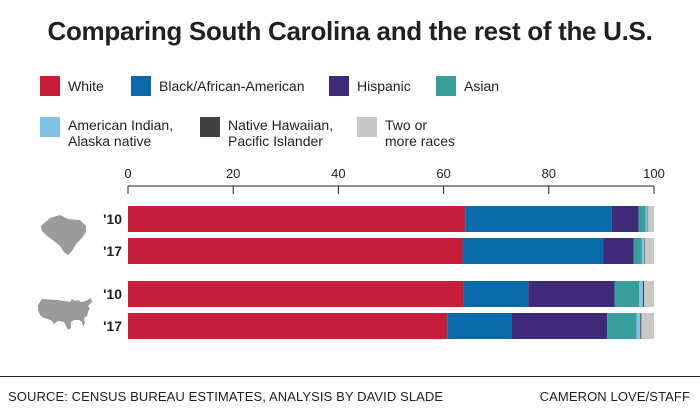 The height and width of the screenshot is (420, 700). I want to click on legend-item-american-indian: American Indian, Alaska native, so click(106, 133).